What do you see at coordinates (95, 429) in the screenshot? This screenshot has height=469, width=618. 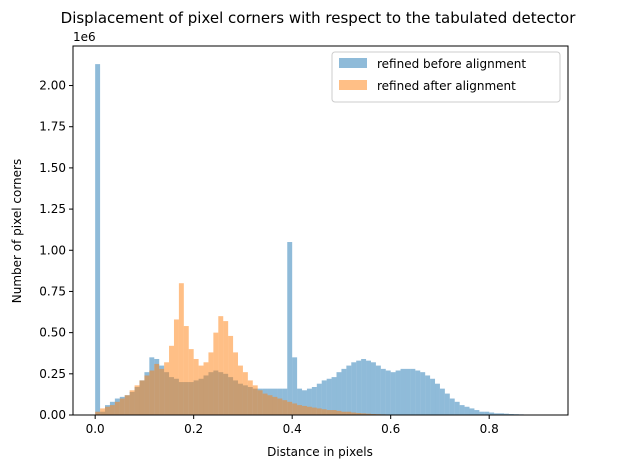 I see `x-tick-label: 0.0` at bounding box center [95, 429].